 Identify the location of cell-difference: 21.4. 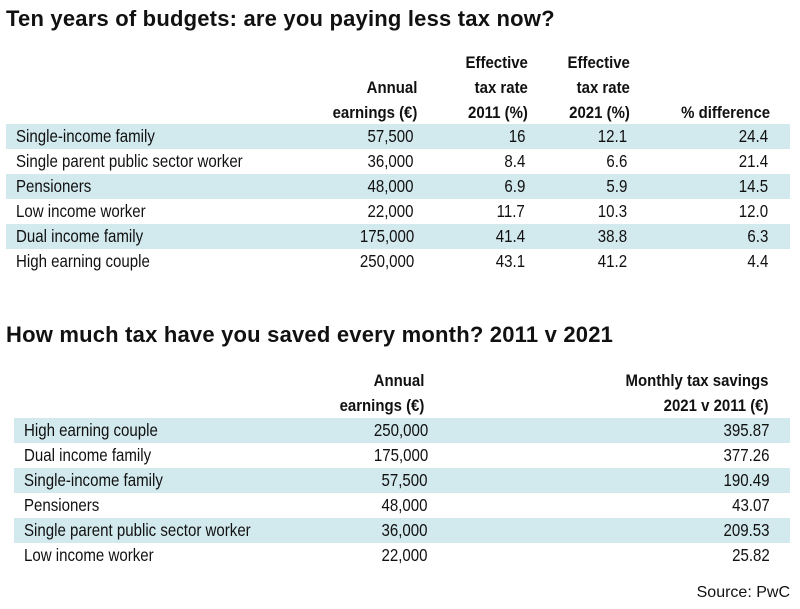
(753, 161).